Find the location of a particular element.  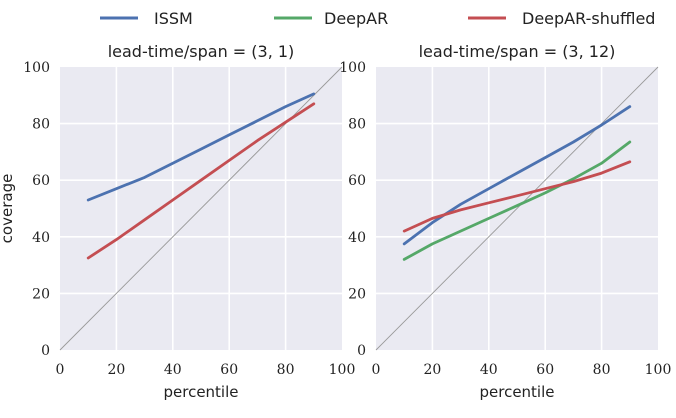

series-line-issm is located at coordinates (201, 147).